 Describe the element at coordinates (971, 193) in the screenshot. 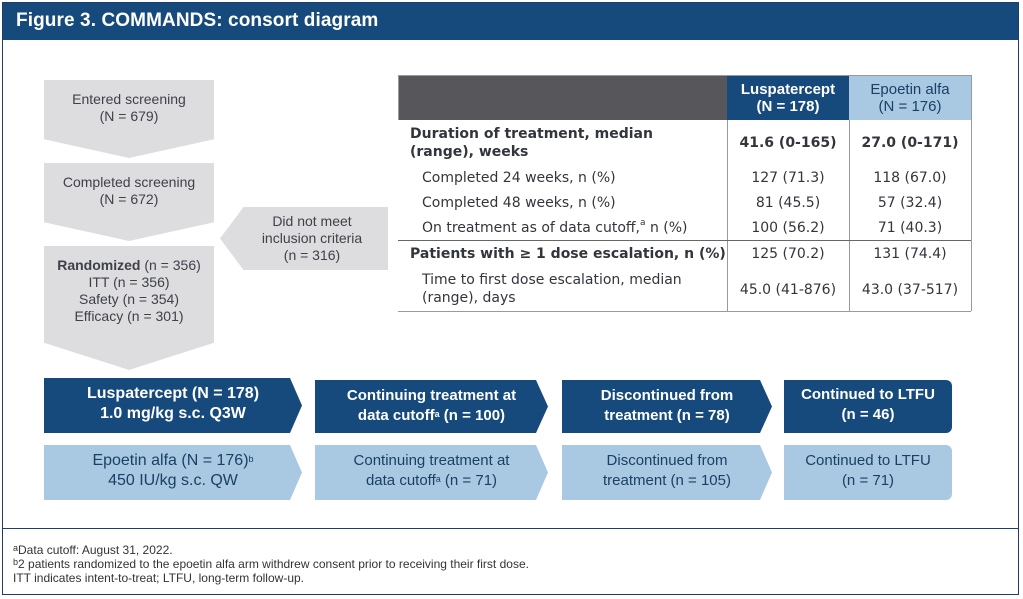

I see `table-right-line` at that location.